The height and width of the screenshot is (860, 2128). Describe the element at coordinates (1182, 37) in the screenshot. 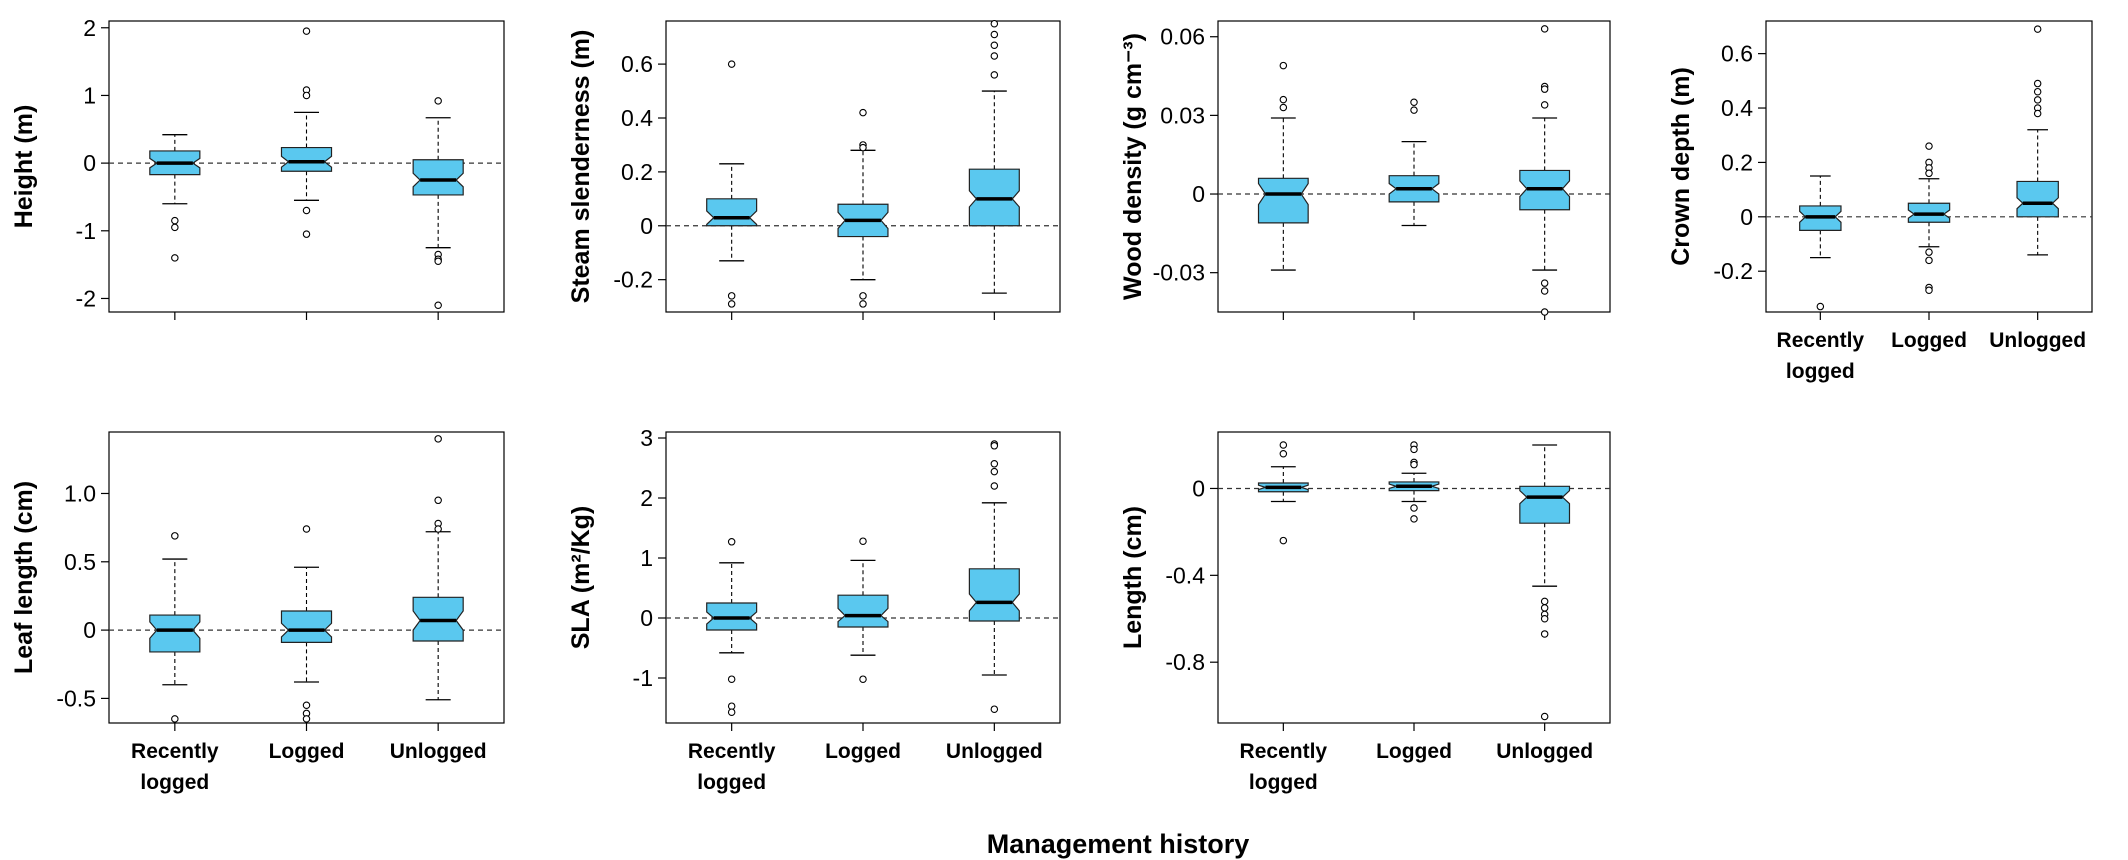

I see `y-tick-label: 0.06` at that location.